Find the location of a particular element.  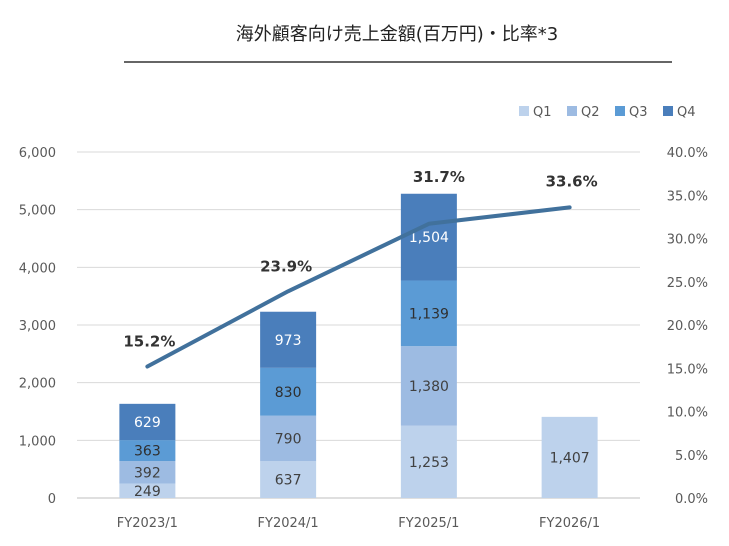

bar-value-label: 1,407 is located at coordinates (570, 458).